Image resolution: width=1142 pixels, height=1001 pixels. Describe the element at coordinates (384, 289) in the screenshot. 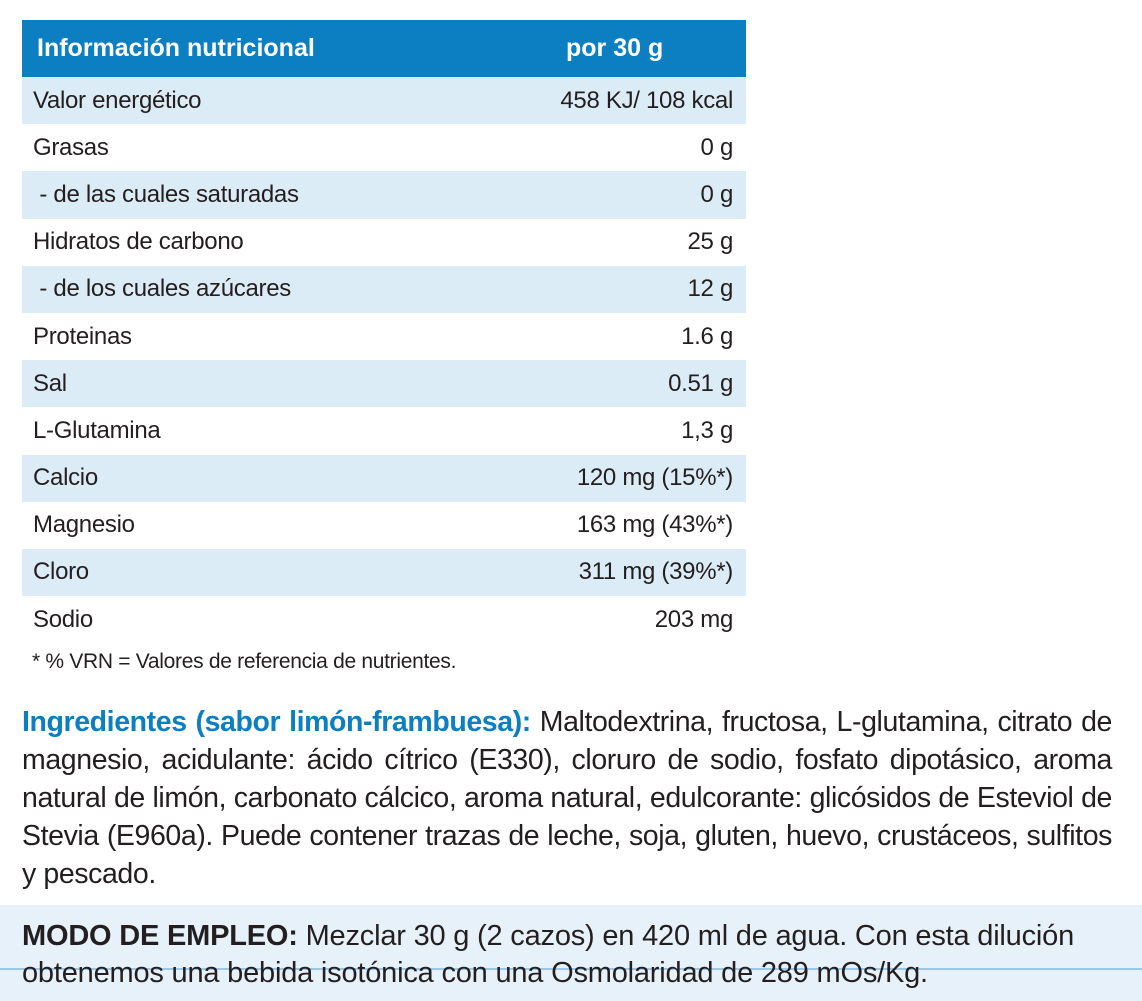

I see `table-row: - de los cuales azúcares 12 g` at that location.